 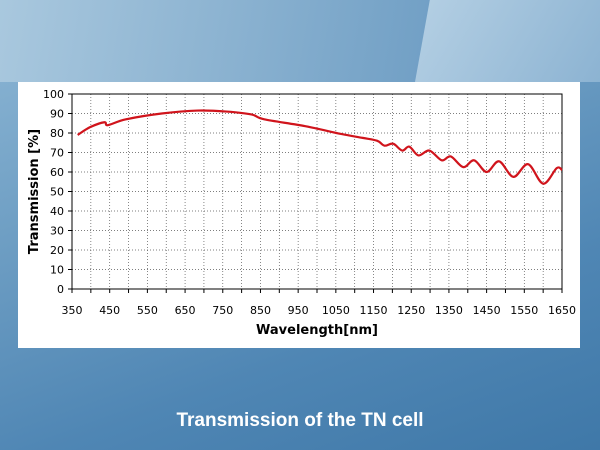 What do you see at coordinates (411, 310) in the screenshot?
I see `x-tick-label: 1250` at bounding box center [411, 310].